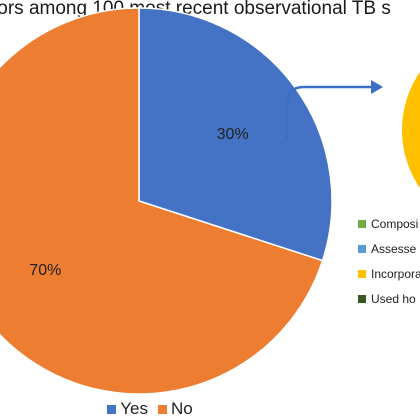 This screenshot has height=420, width=420. What do you see at coordinates (395, 223) in the screenshot?
I see `legend-label: Composi` at bounding box center [395, 223].